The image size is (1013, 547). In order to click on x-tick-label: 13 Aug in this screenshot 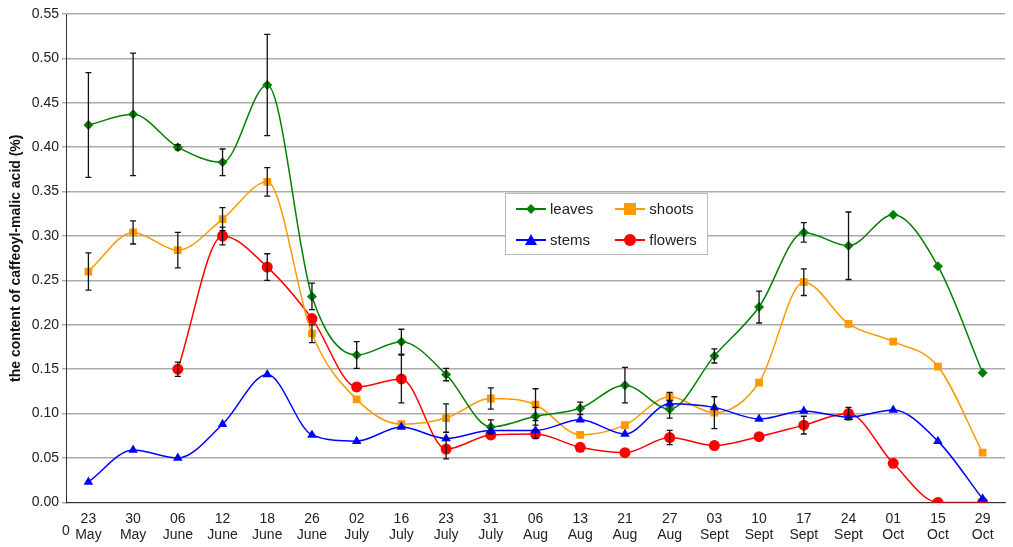, I will do `click(580, 526)`.